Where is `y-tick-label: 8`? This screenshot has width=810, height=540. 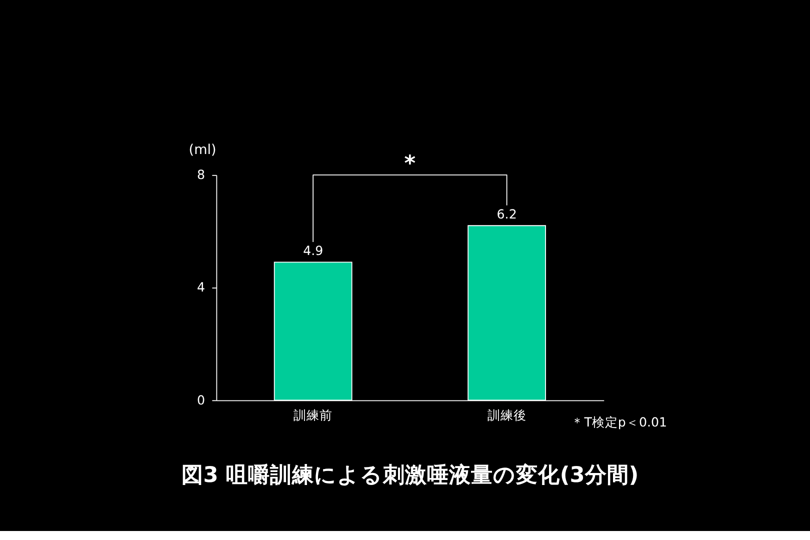
y-tick-label: 8 is located at coordinates (200, 174).